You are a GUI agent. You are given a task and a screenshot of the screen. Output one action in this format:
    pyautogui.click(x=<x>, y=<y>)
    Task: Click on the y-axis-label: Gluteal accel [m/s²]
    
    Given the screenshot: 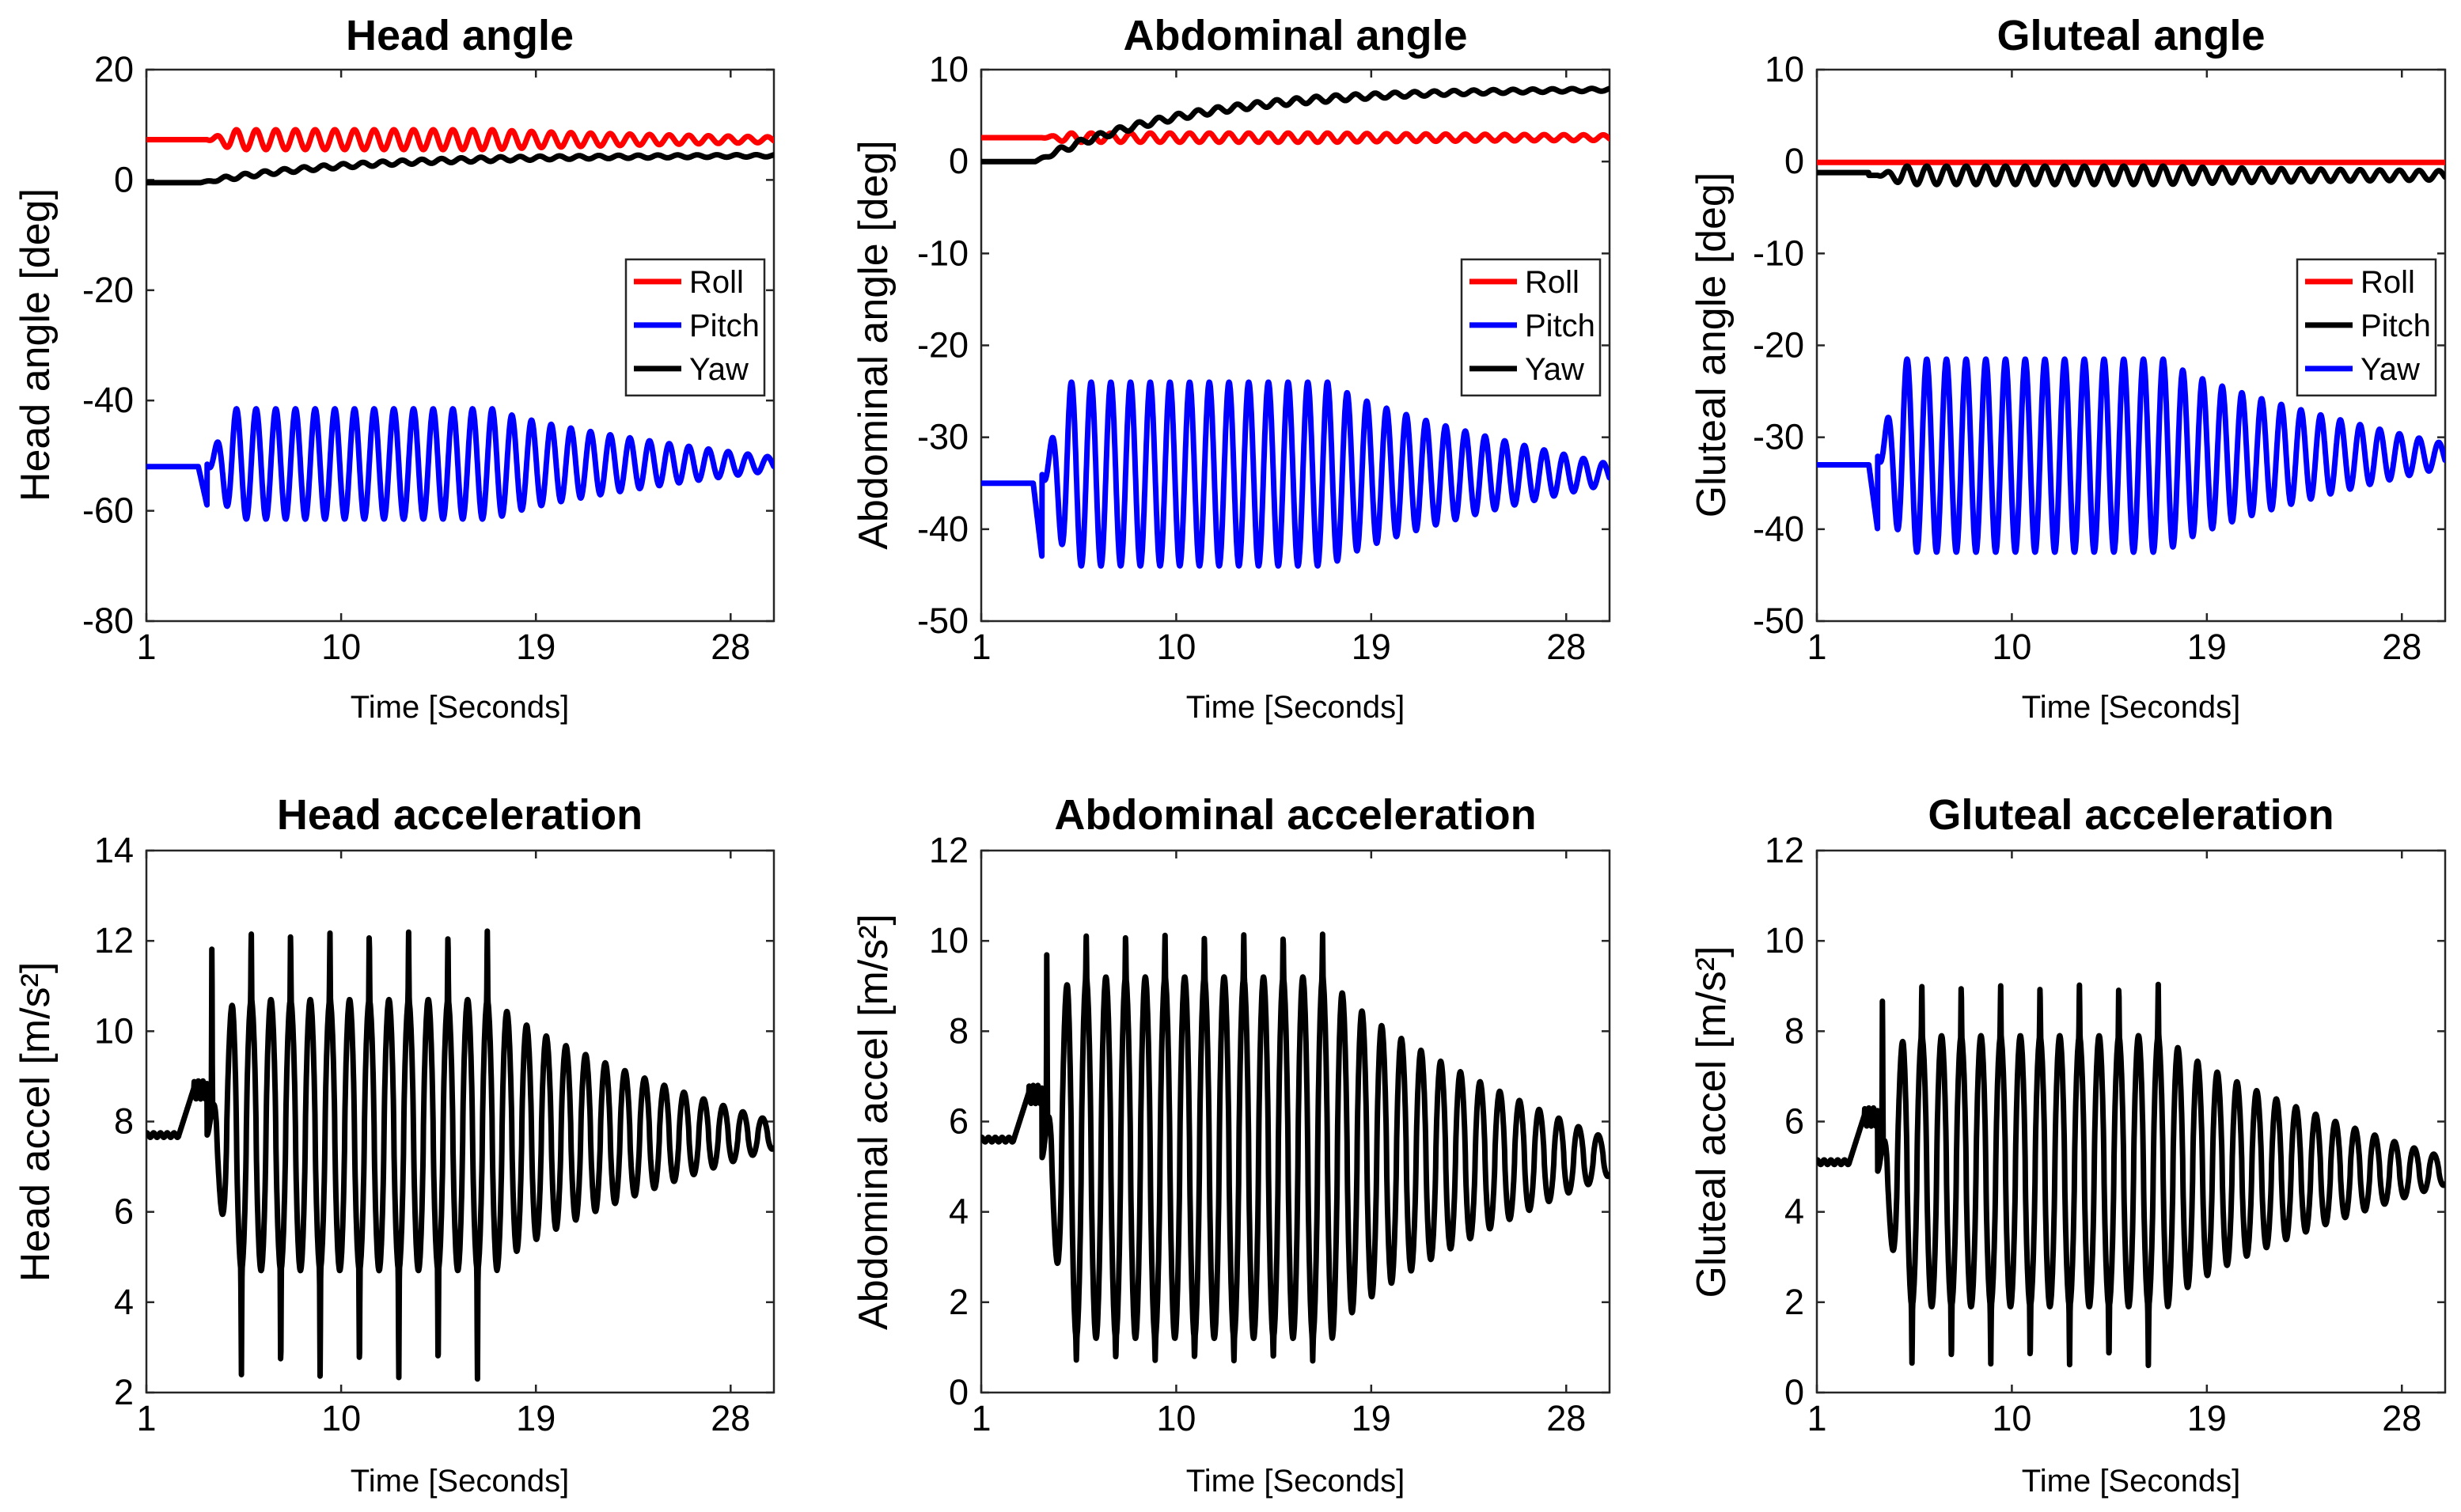 What is the action you would take?
    pyautogui.click(x=1712, y=1121)
    